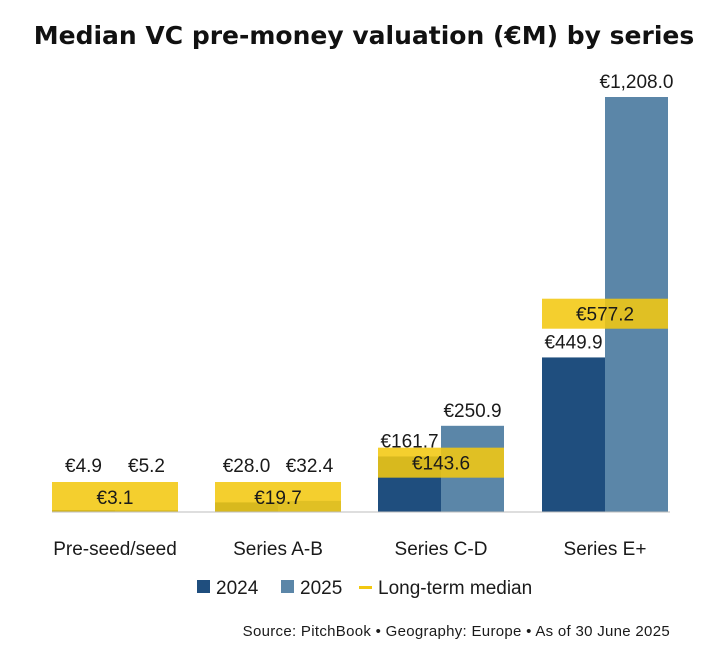  I want to click on median-label-2: €19.7, so click(278, 498).